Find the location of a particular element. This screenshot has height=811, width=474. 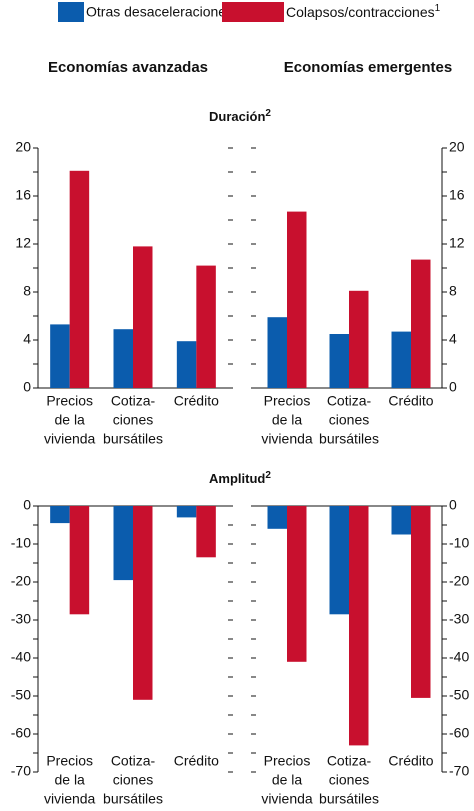

column-title: Economías emergentes is located at coordinates (368, 67).